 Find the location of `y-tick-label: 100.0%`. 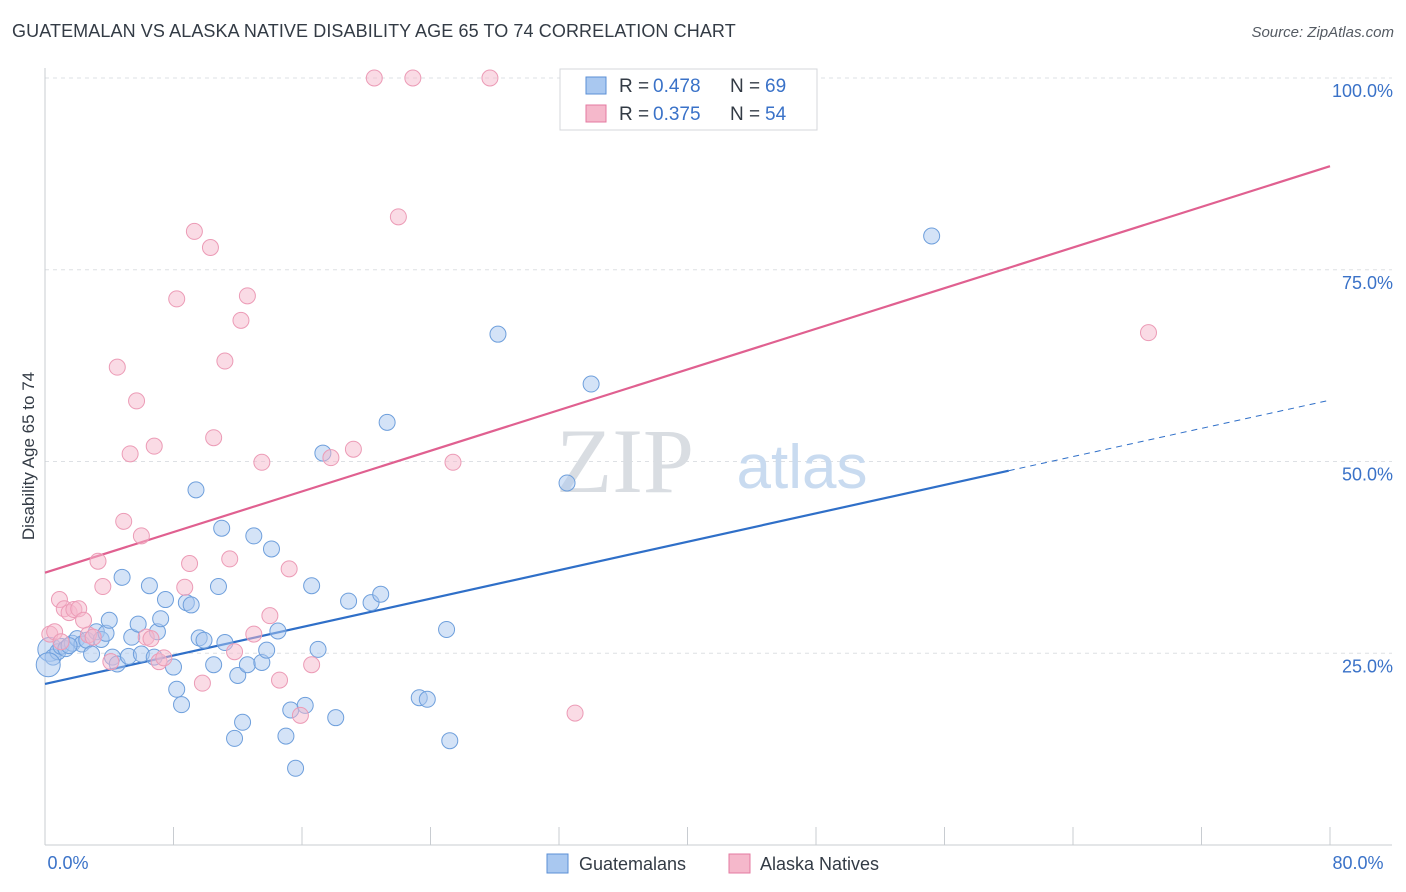

y-tick-label: 100.0% is located at coordinates (1362, 91).